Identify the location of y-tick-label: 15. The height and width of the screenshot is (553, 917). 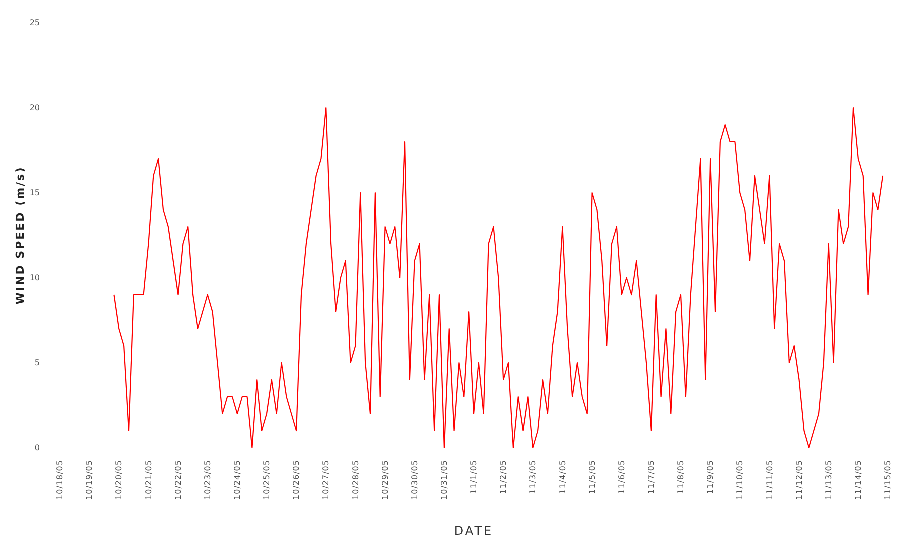
(35, 193).